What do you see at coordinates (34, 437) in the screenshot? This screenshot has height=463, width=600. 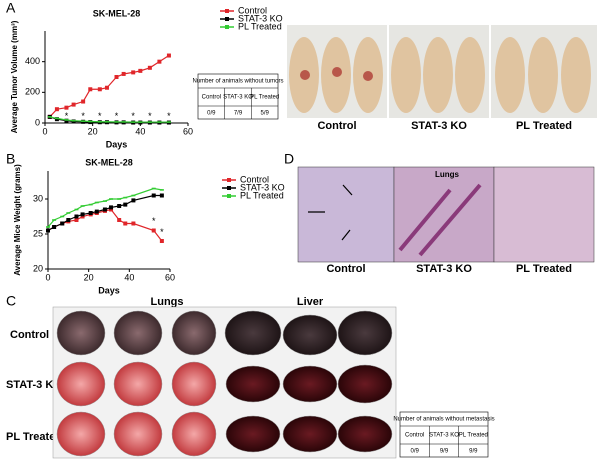 I see `row-label: PL Treated` at bounding box center [34, 437].